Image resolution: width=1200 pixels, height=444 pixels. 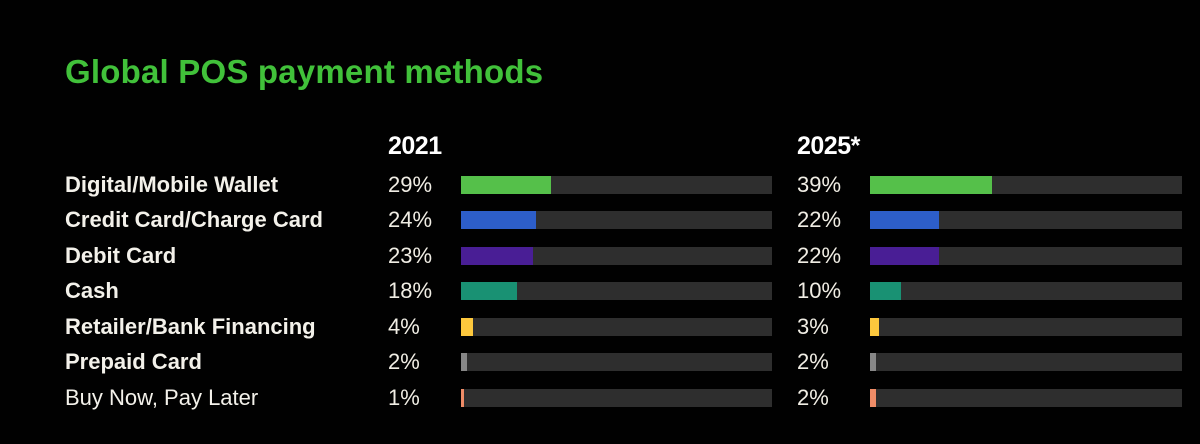 I want to click on value-label-2021: 23%, so click(x=410, y=255).